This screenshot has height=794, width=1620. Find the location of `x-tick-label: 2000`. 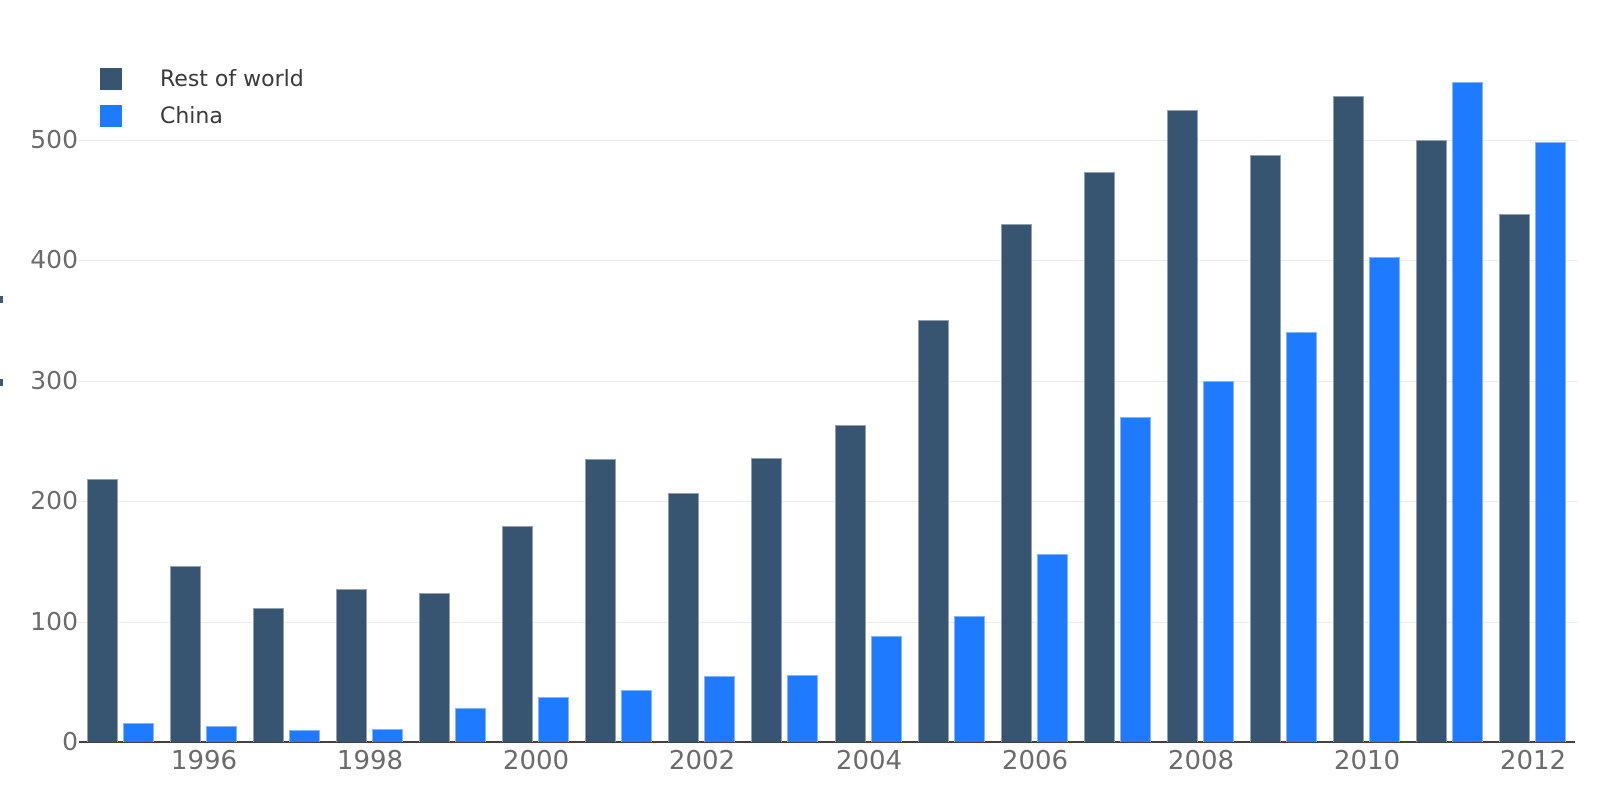

x-tick-label: 2000 is located at coordinates (536, 761).